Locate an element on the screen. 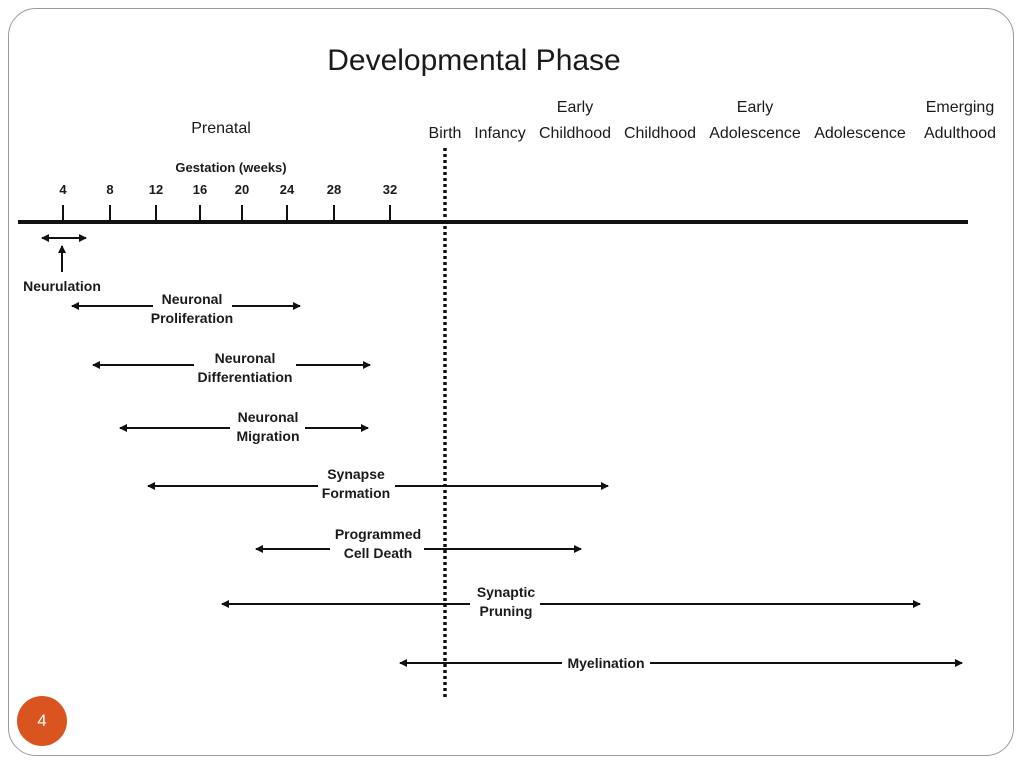 The width and height of the screenshot is (1024, 768). week-tick-label: 24 is located at coordinates (287, 189).